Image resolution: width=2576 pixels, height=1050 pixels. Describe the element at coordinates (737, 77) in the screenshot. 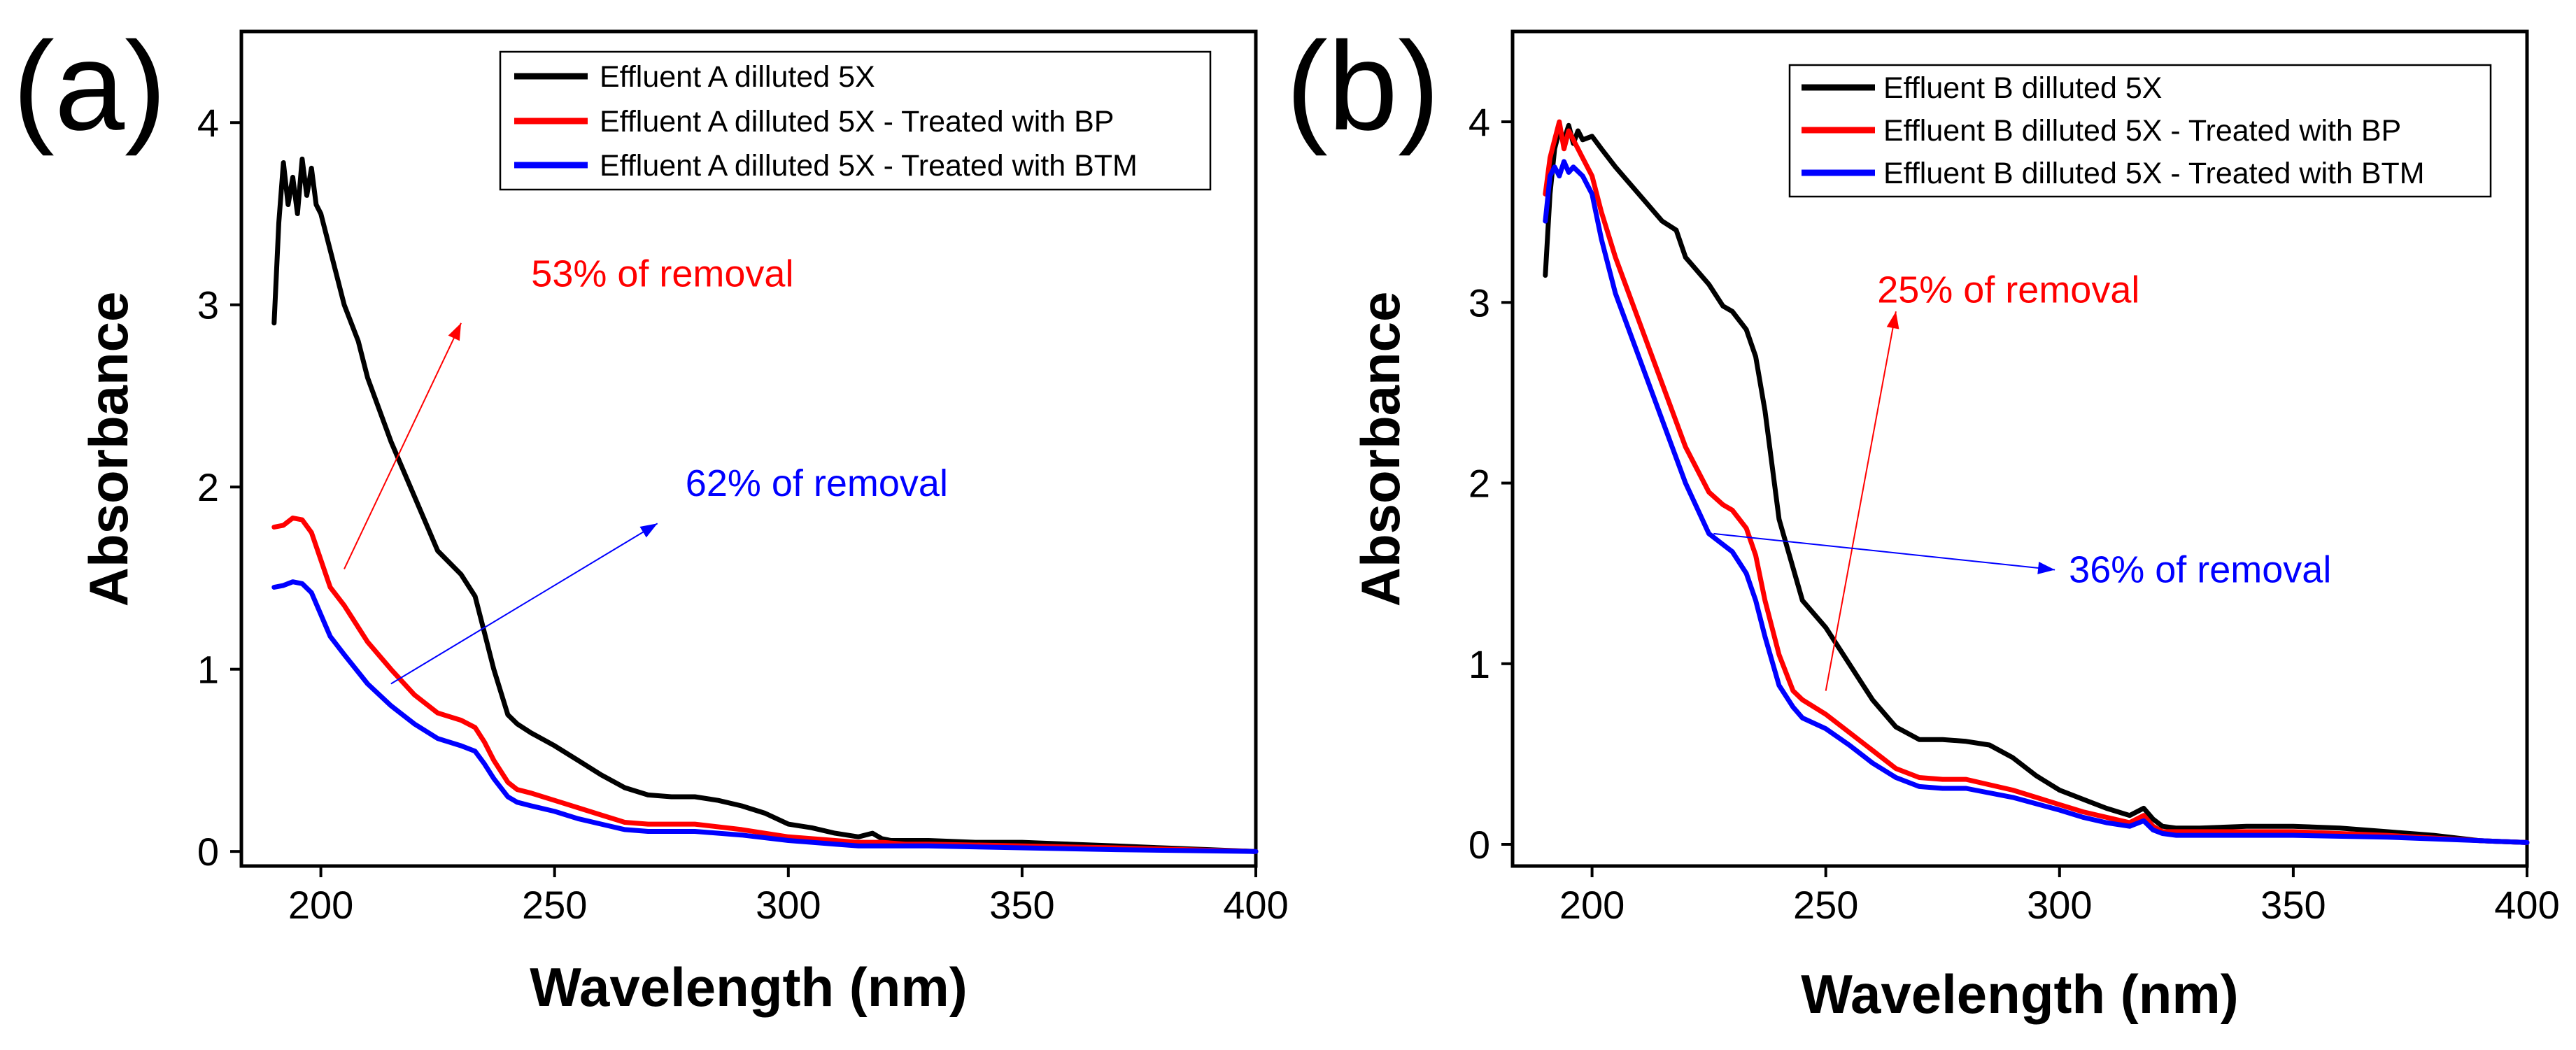

I see `legend-entry: Effluent A dilluted 5X` at that location.